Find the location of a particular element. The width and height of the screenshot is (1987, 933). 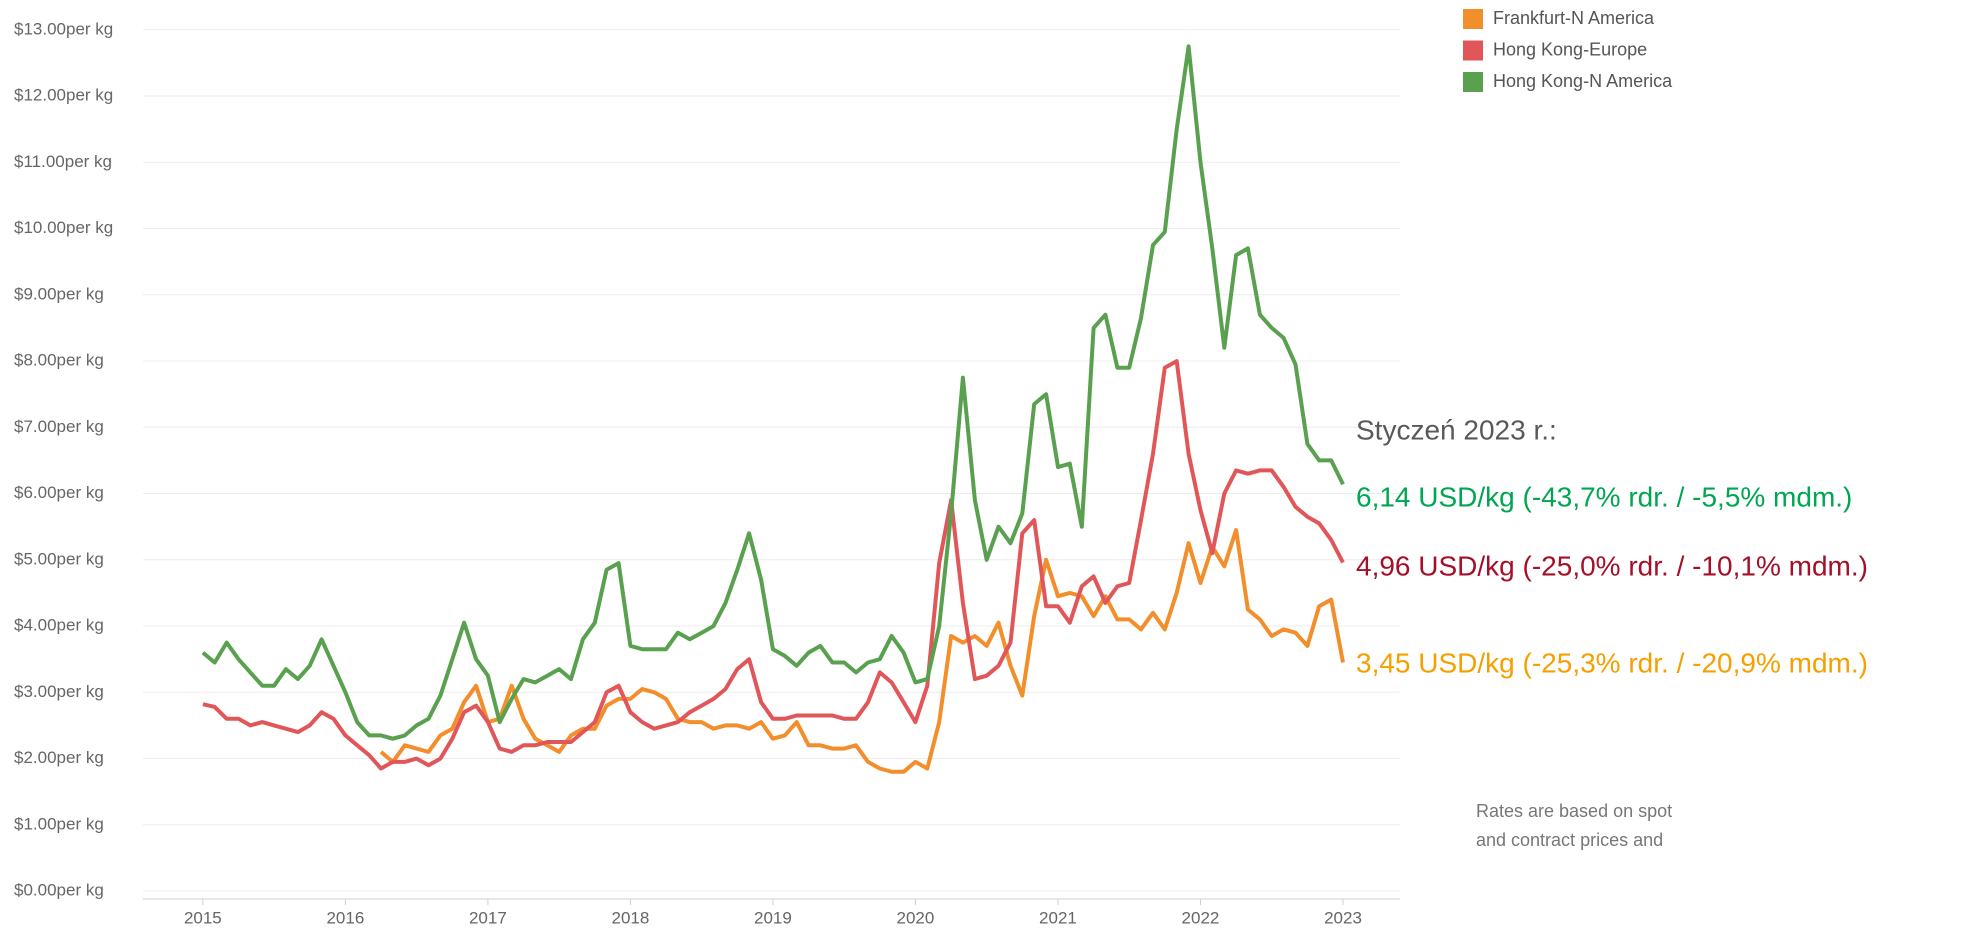

annotation: Styczeń 2023 r.: is located at coordinates (1456, 429).